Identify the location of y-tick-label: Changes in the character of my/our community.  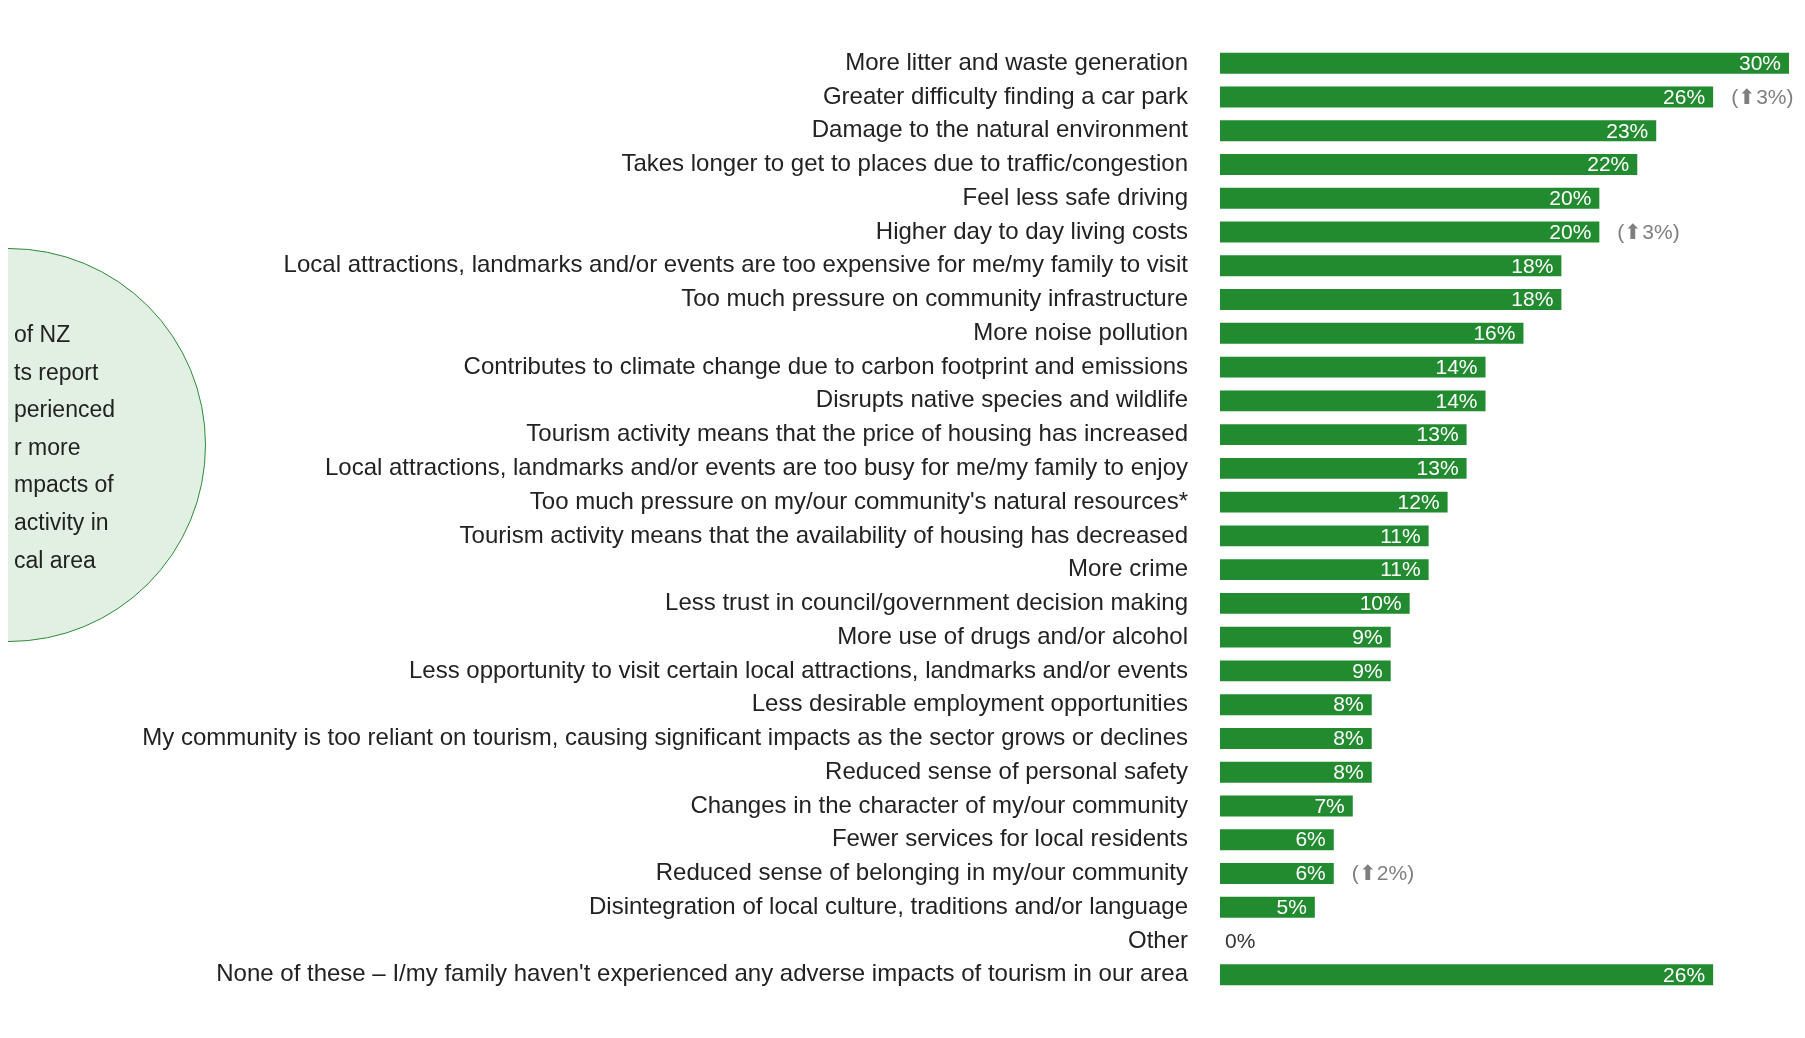
(939, 804).